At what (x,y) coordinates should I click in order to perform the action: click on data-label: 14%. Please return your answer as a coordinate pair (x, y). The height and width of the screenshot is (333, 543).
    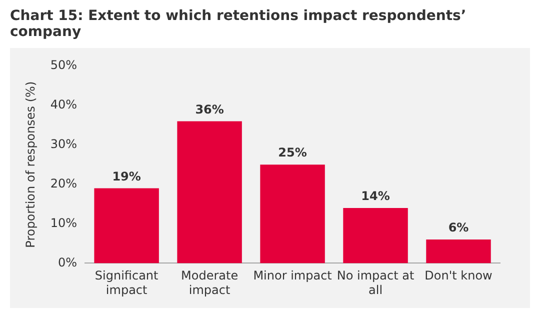
    Looking at the image, I should click on (375, 196).